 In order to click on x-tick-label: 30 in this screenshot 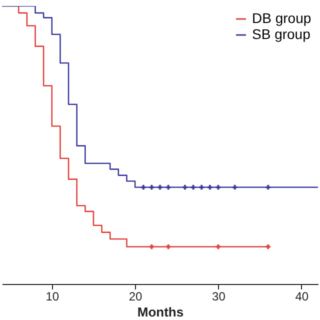, I will do `click(219, 297)`.